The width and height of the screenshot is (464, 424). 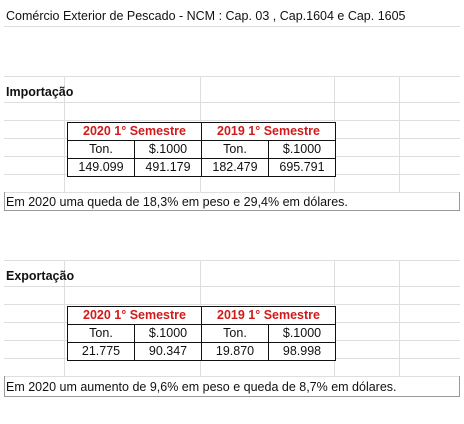 I want to click on import-ton-2020: 149.099, so click(x=101, y=167).